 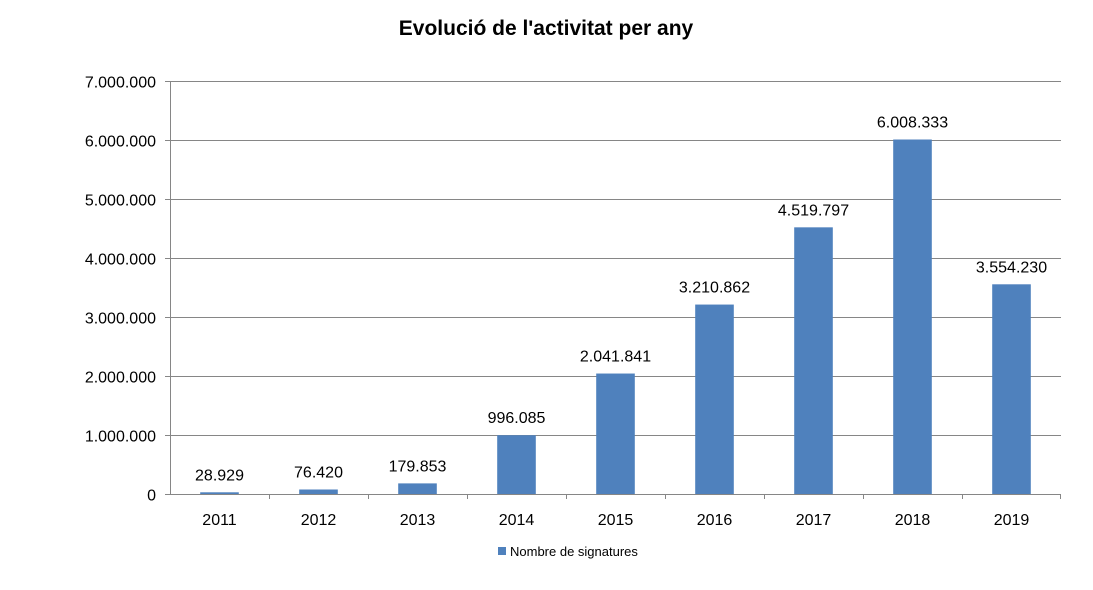 I want to click on x-tick-label: 2015, so click(x=616, y=520).